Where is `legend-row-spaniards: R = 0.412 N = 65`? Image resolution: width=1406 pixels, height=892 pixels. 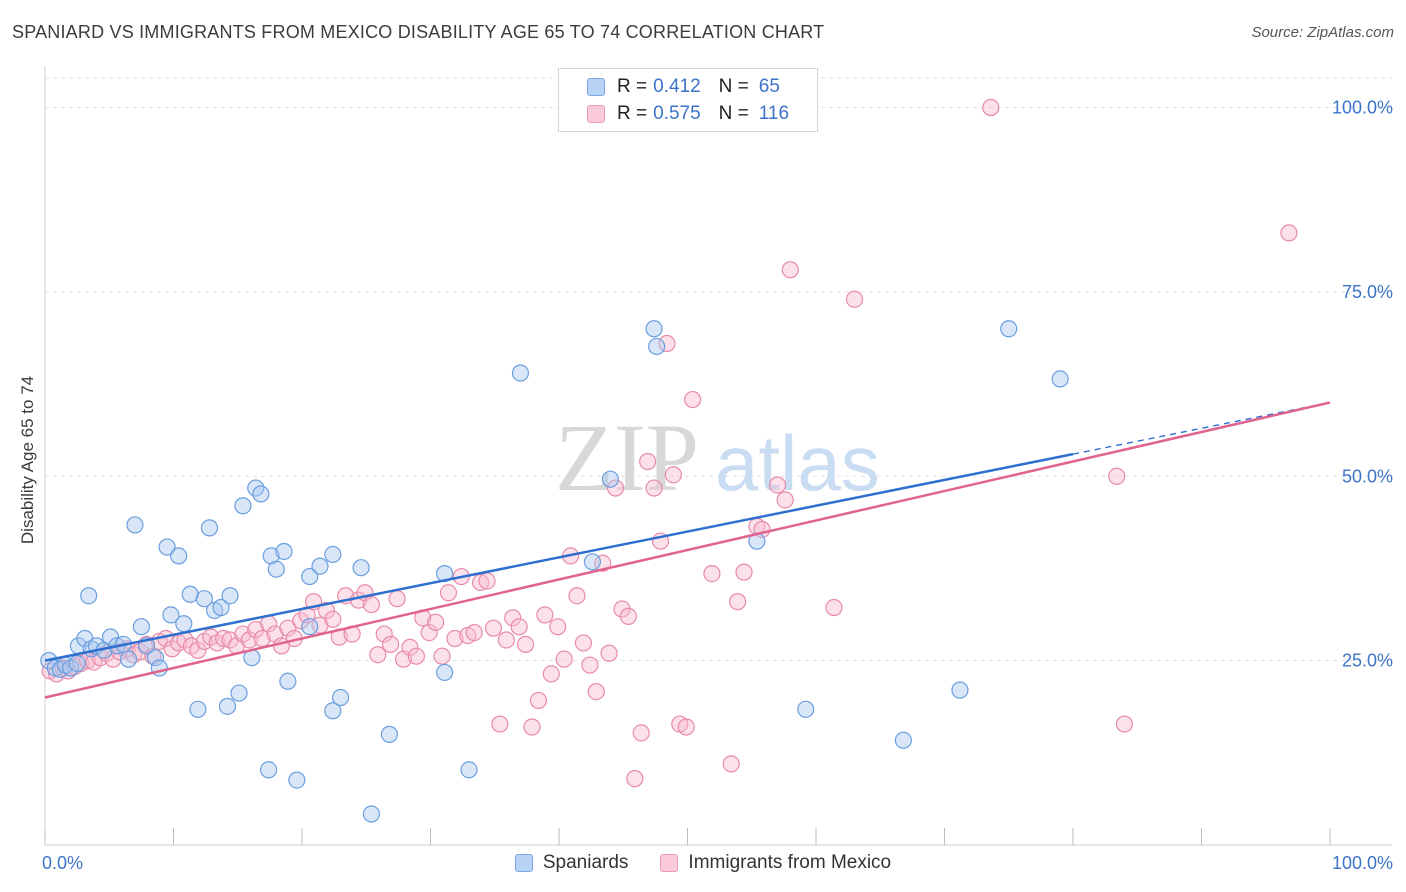 legend-row-spaniards: R = 0.412 N = 65 is located at coordinates (683, 87).